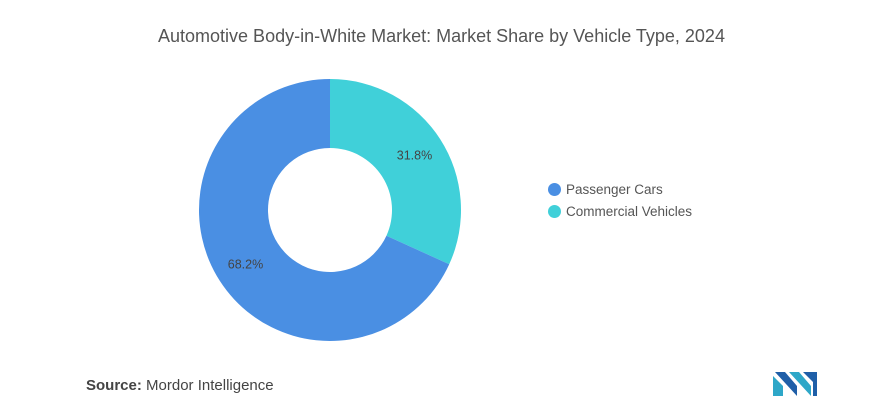  Describe the element at coordinates (554, 211) in the screenshot. I see `legend-swatch-commercial-vehicles` at that location.